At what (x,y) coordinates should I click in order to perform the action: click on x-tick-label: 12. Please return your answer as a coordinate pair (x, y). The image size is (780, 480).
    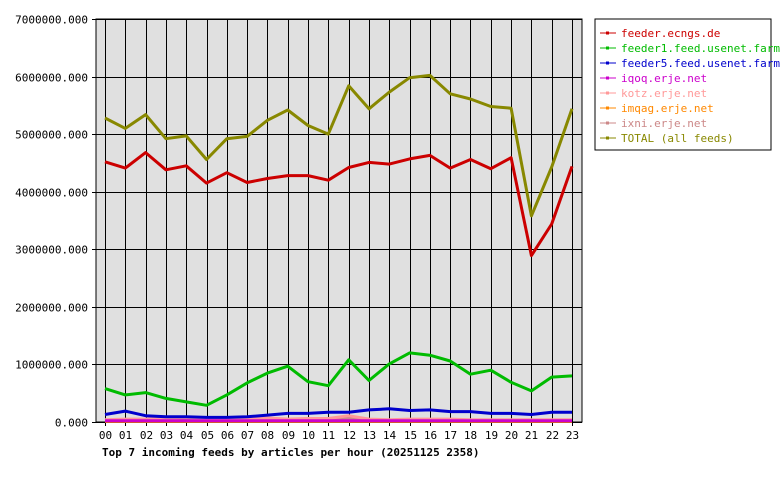
    Looking at the image, I should click on (349, 435).